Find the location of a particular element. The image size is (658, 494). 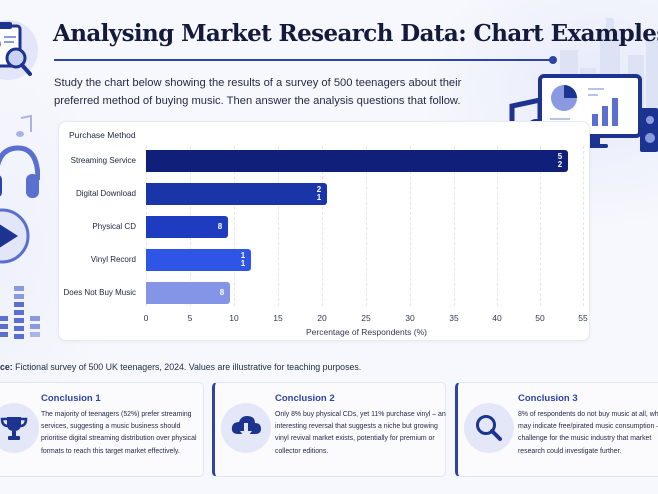

x-tick: 35 is located at coordinates (454, 318).